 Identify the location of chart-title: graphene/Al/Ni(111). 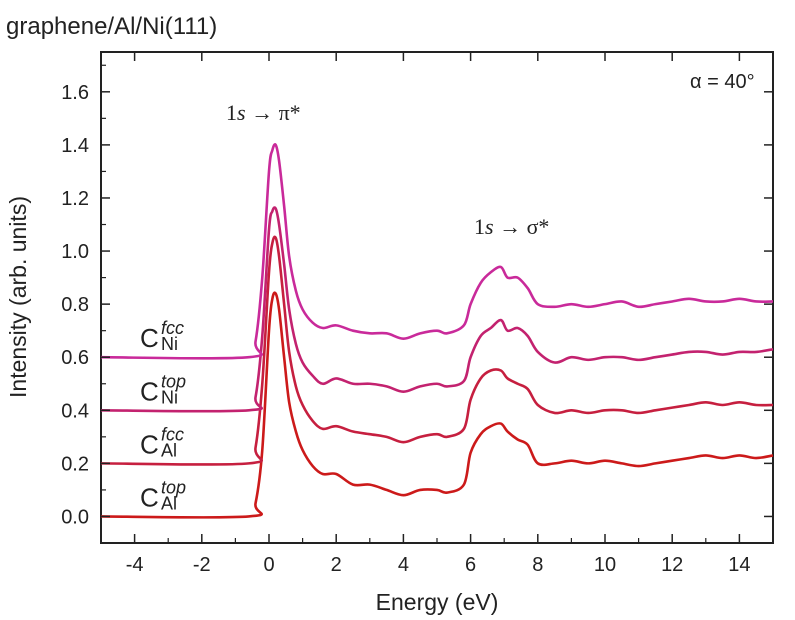
(111, 26).